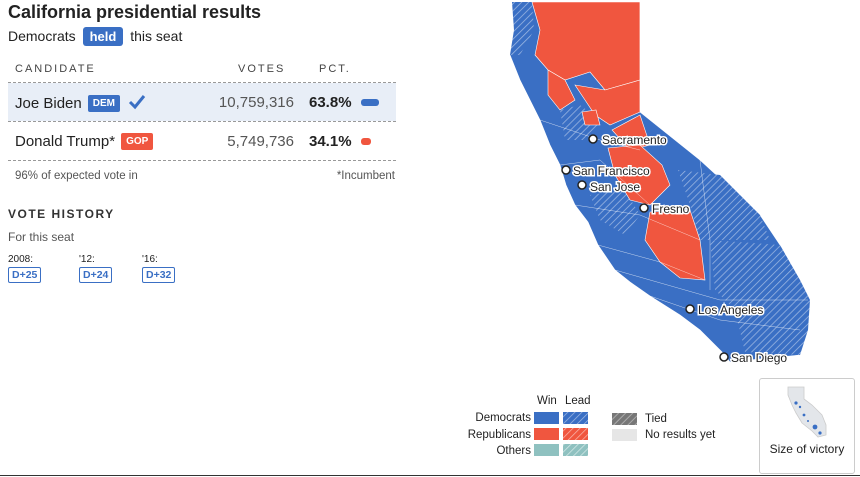  I want to click on dem-lead-swatch, so click(575, 418).